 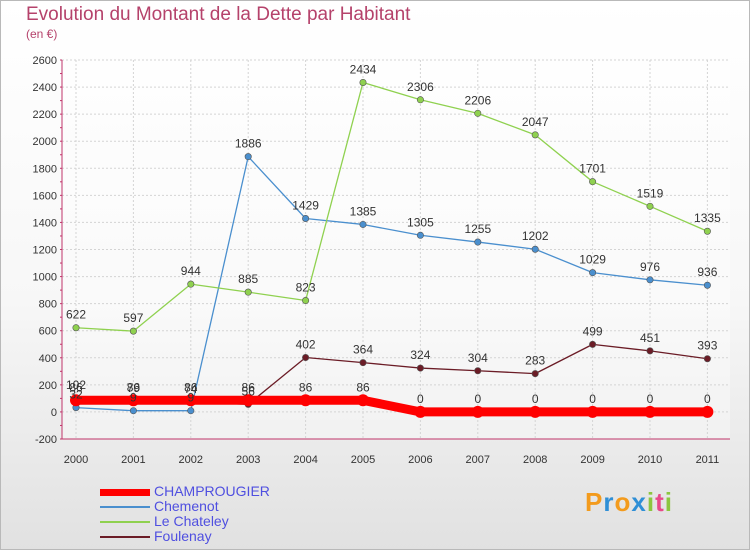 What do you see at coordinates (133, 318) in the screenshot?
I see `data-label: 597` at bounding box center [133, 318].